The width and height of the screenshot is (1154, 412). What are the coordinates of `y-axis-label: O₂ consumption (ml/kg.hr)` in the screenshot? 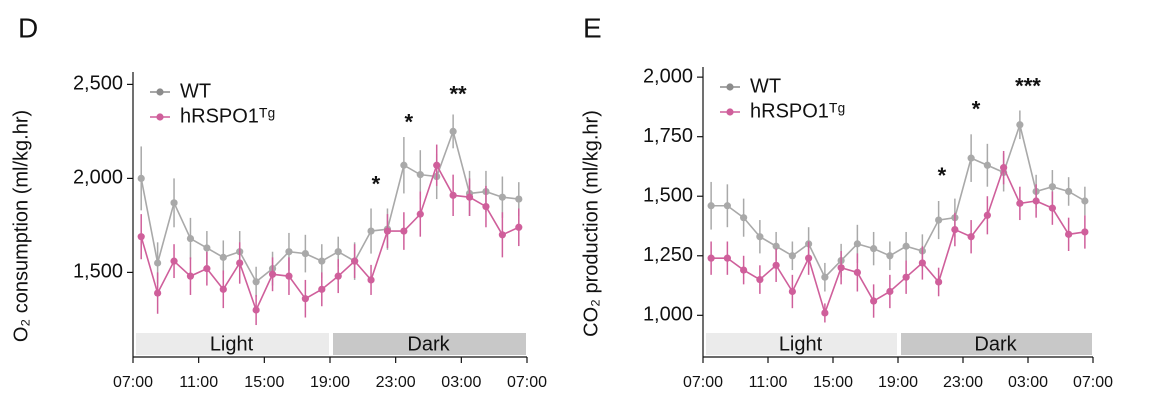 It's located at (21, 226).